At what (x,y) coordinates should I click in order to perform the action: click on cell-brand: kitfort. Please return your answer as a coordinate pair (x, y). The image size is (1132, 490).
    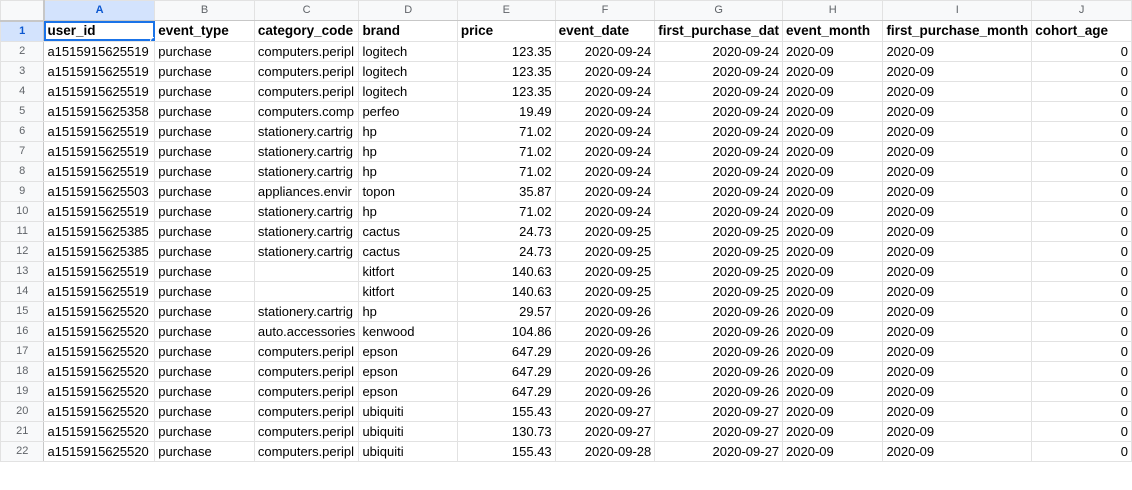
    Looking at the image, I should click on (408, 291).